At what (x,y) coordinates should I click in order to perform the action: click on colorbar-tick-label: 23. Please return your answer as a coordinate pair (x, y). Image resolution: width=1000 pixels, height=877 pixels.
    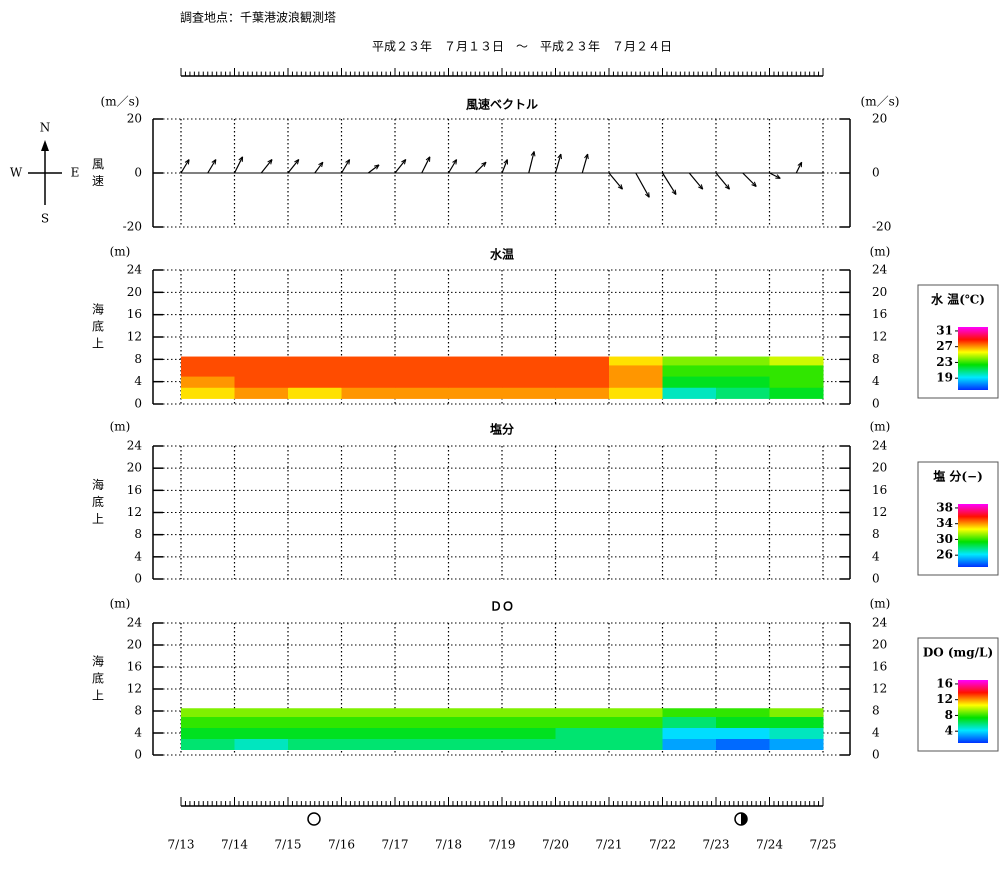
    Looking at the image, I should click on (944, 362).